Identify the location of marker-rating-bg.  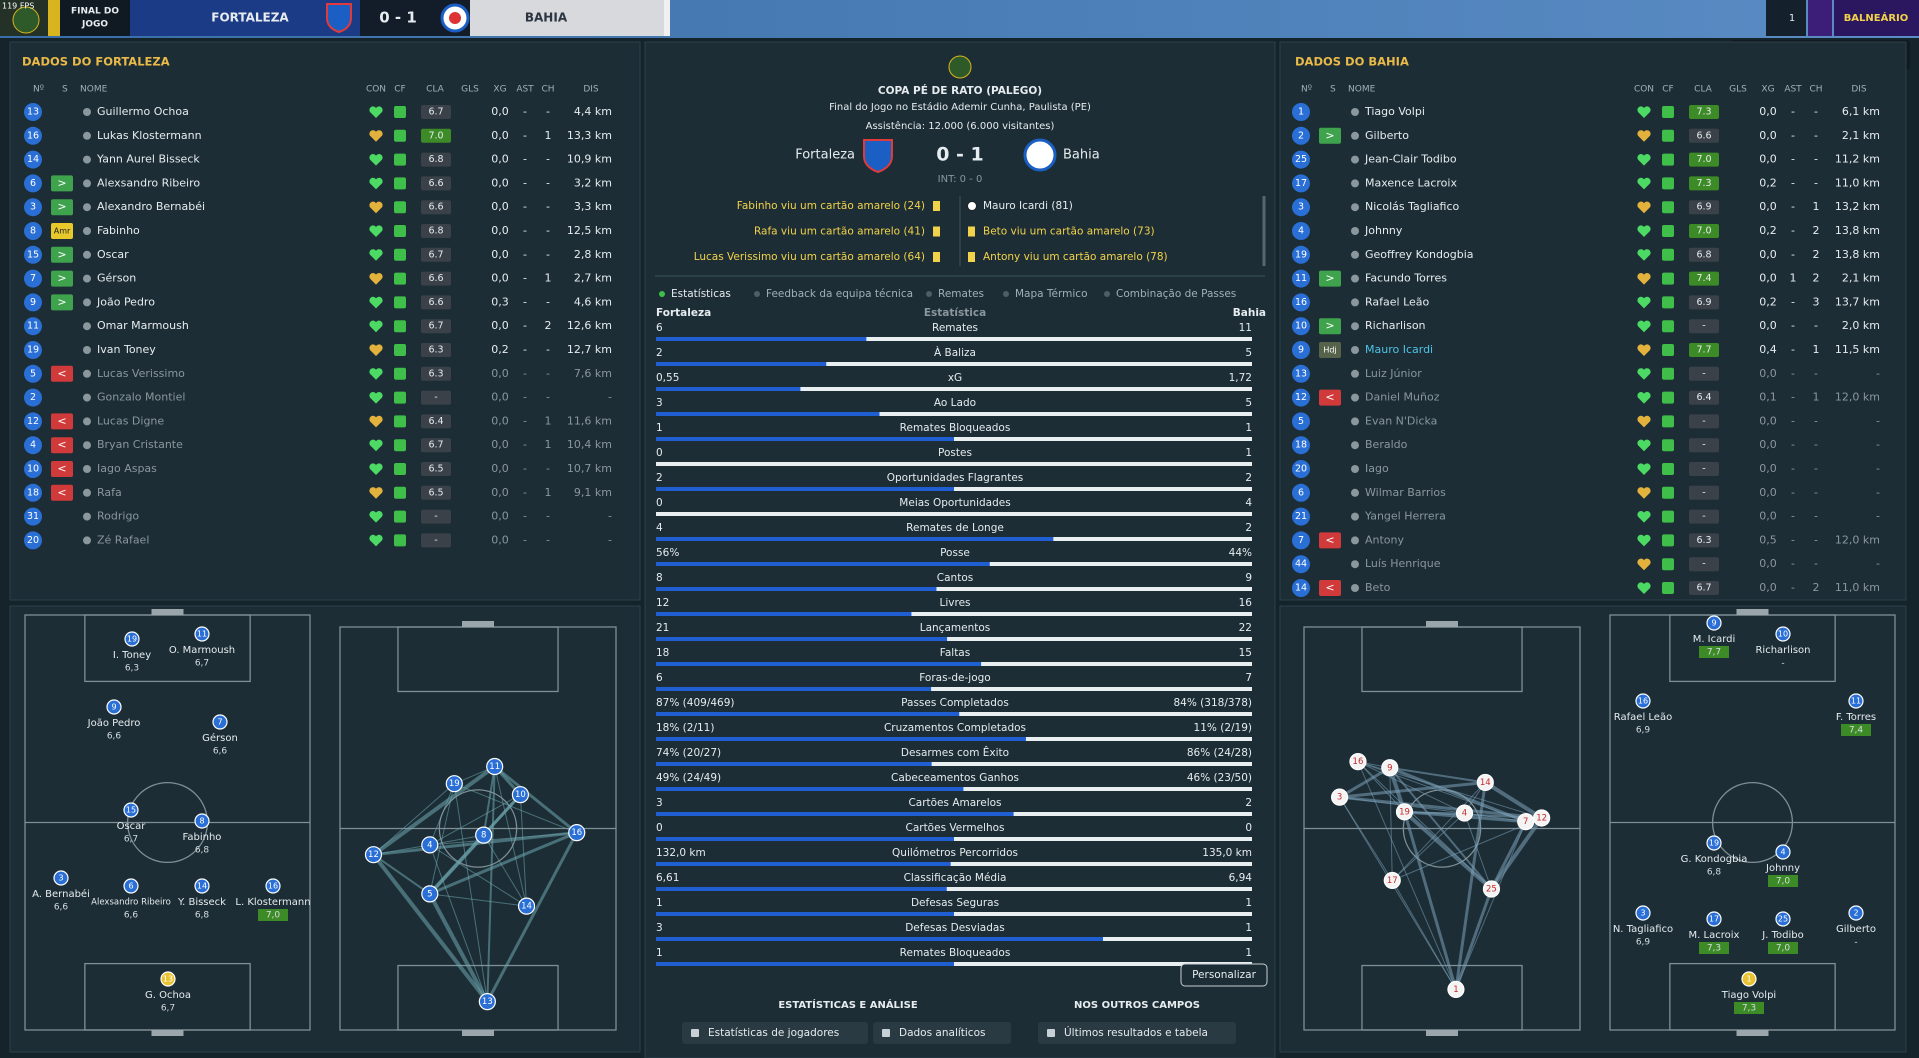
(1783, 948).